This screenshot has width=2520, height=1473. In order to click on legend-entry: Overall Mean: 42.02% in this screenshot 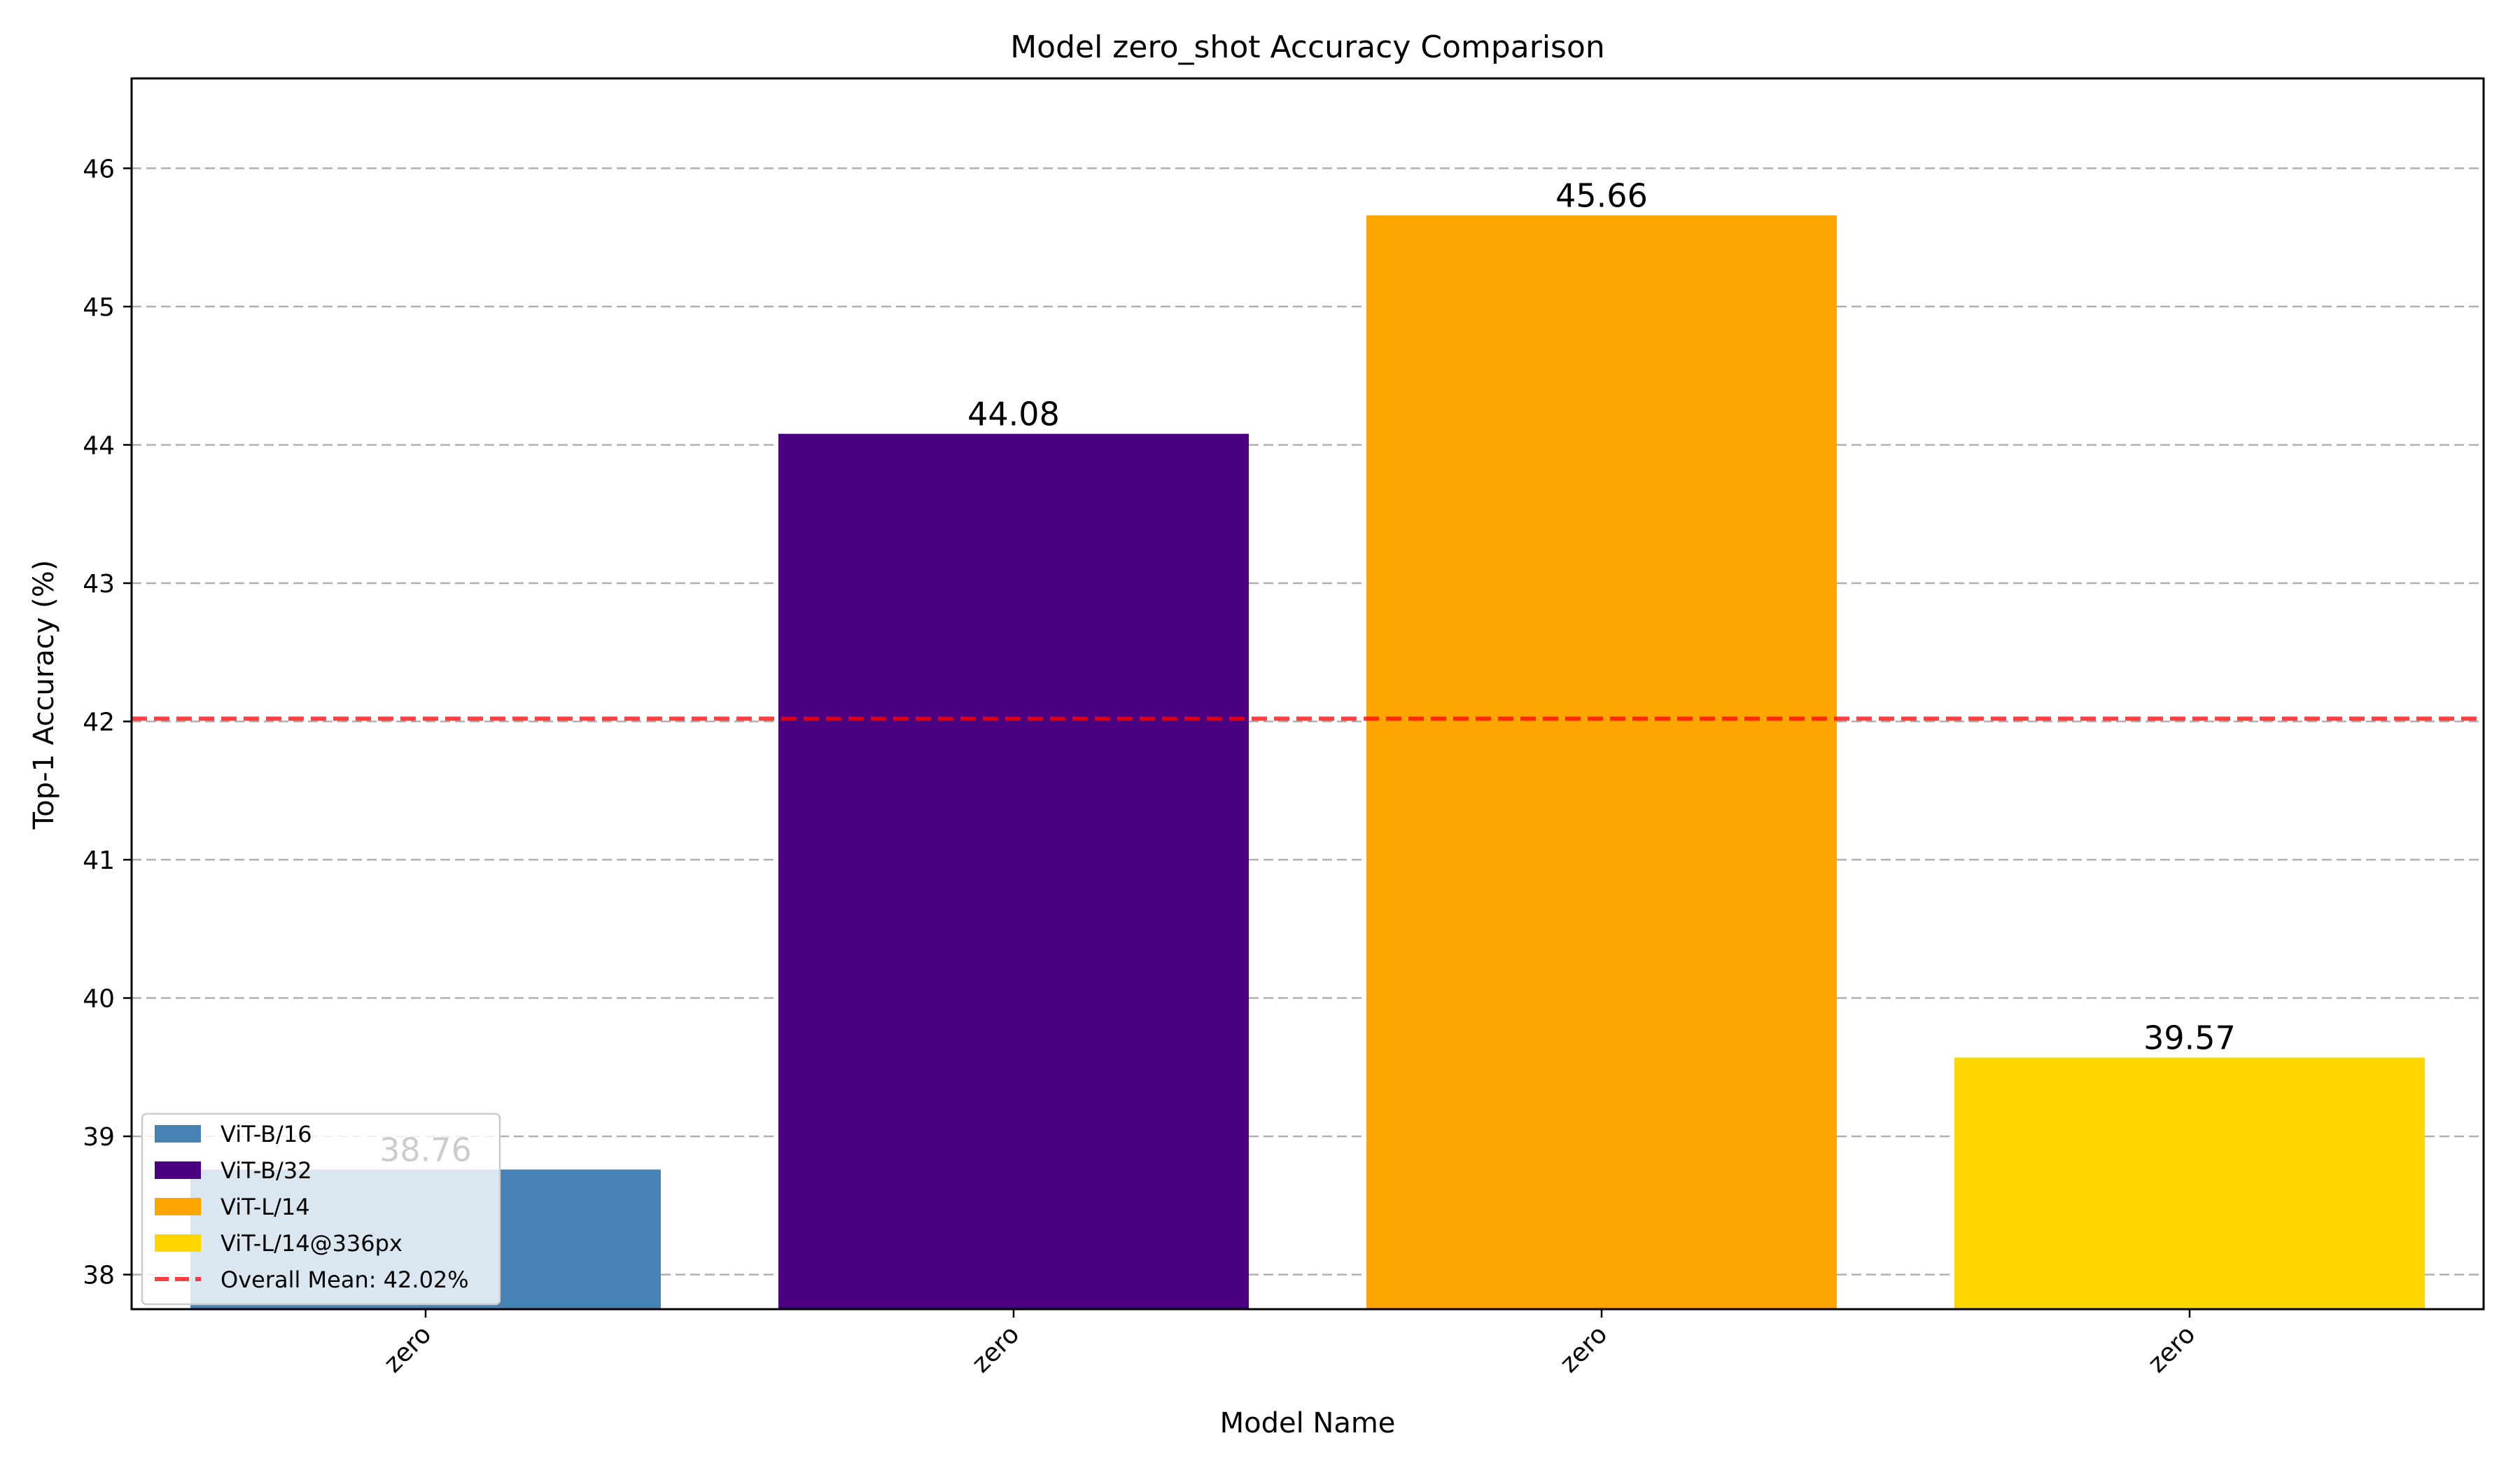, I will do `click(312, 1279)`.